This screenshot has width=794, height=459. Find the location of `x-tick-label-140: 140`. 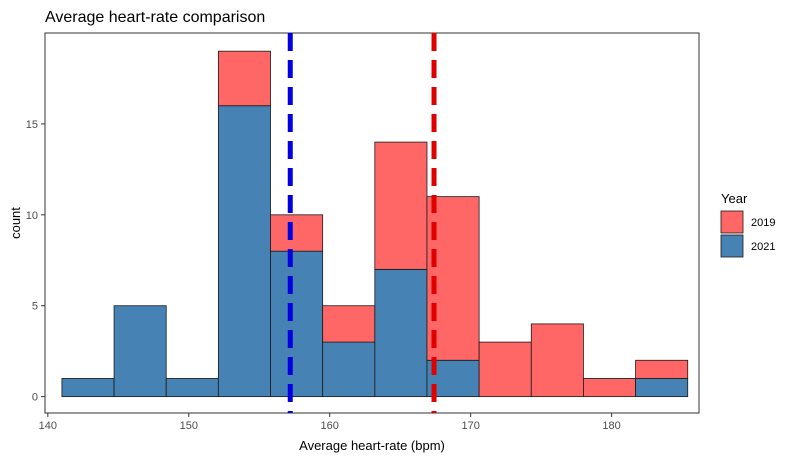

x-tick-label-140: 140 is located at coordinates (48, 426).